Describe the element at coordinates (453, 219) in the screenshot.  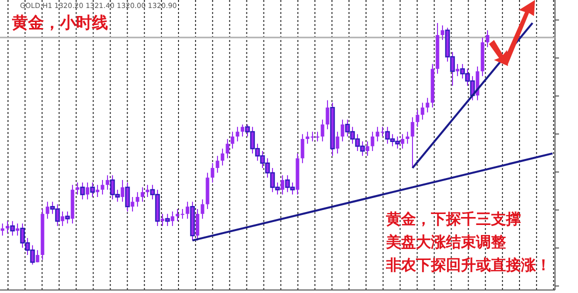
I see `annotation: 黄金，下探千三支撑` at that location.